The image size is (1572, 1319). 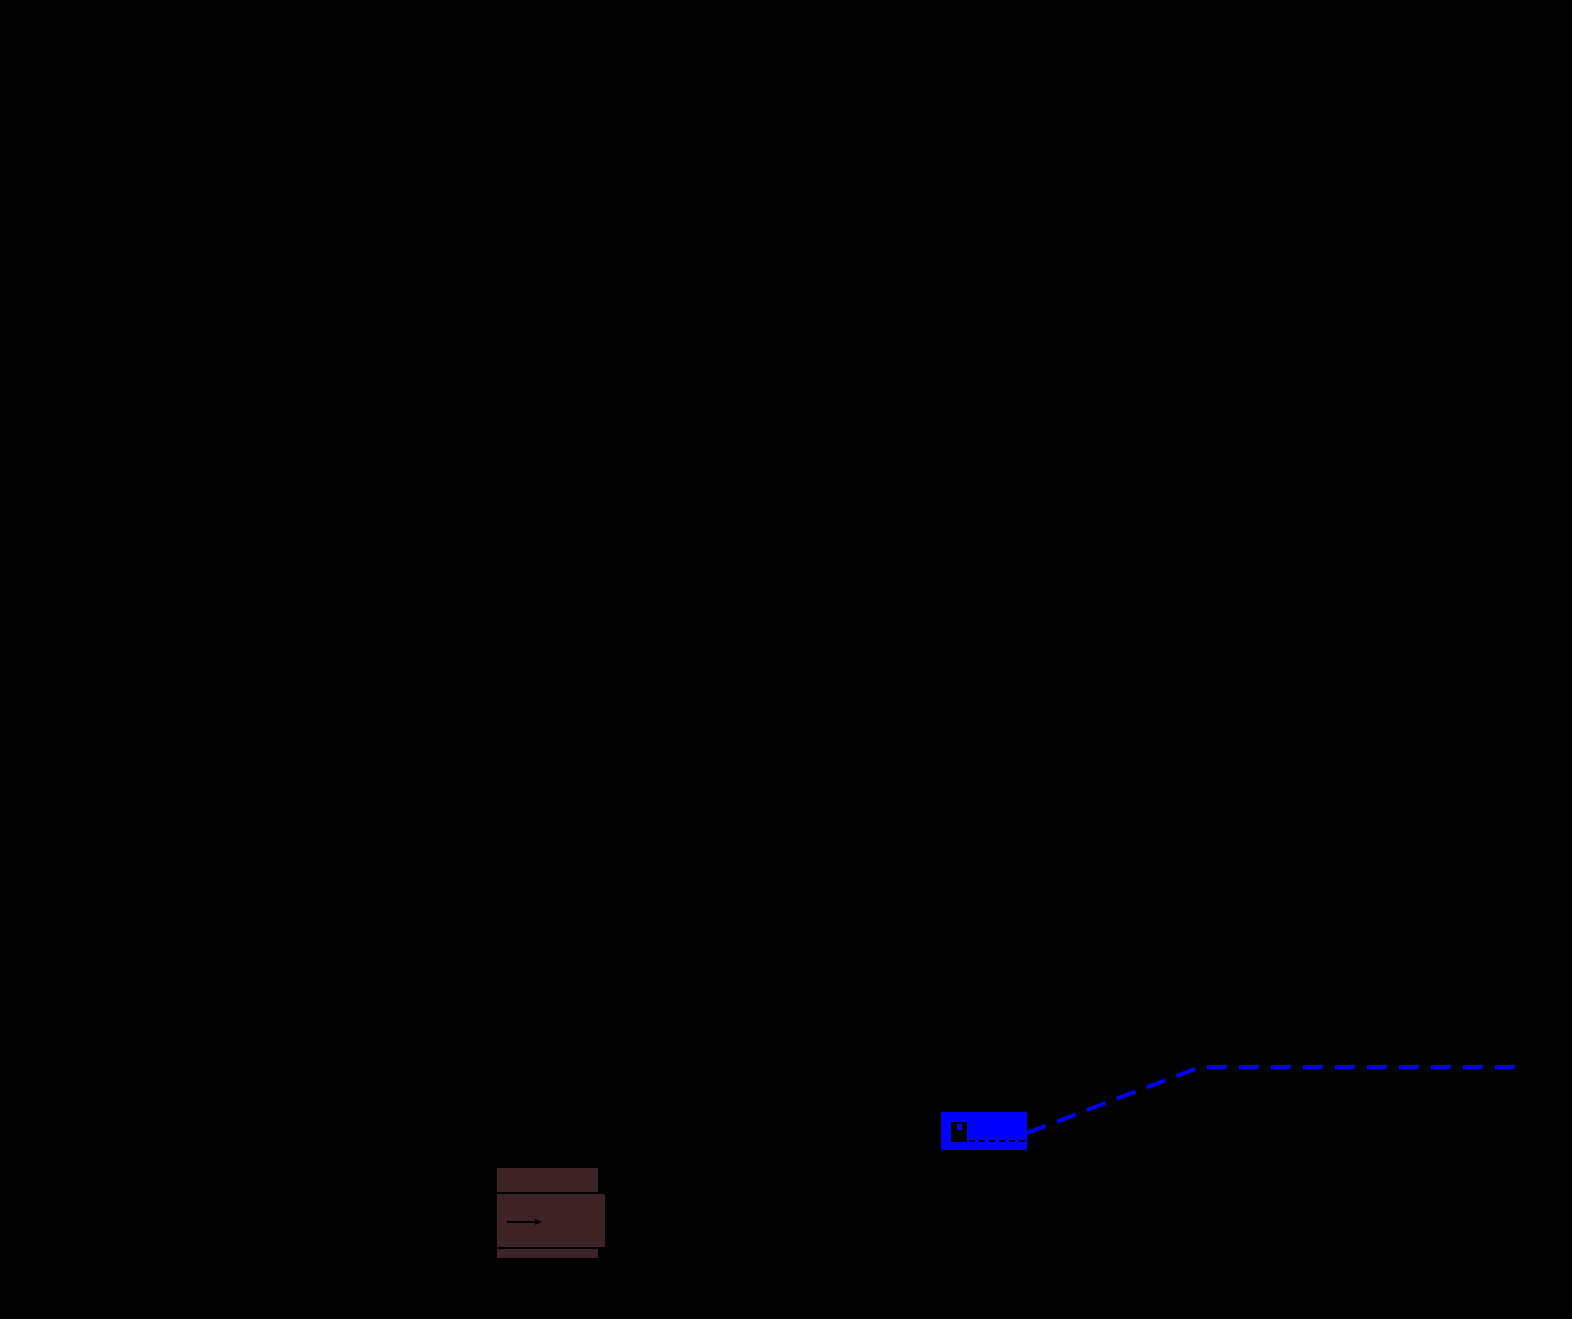 I want to click on brown-widget, so click(x=551, y=1213).